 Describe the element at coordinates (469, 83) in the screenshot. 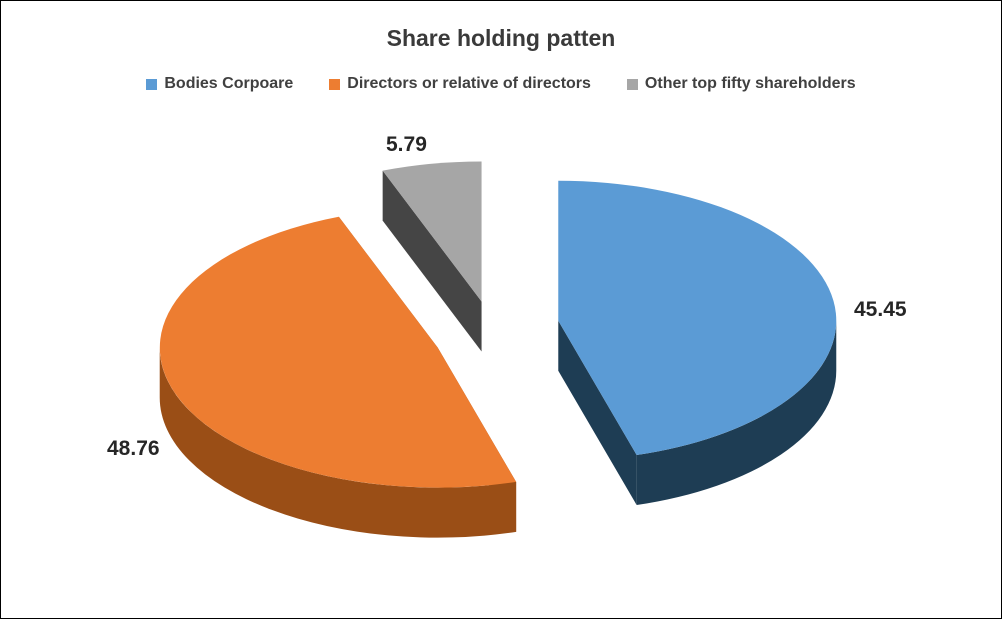

I see `legend-label: Directors or relative of directors` at that location.